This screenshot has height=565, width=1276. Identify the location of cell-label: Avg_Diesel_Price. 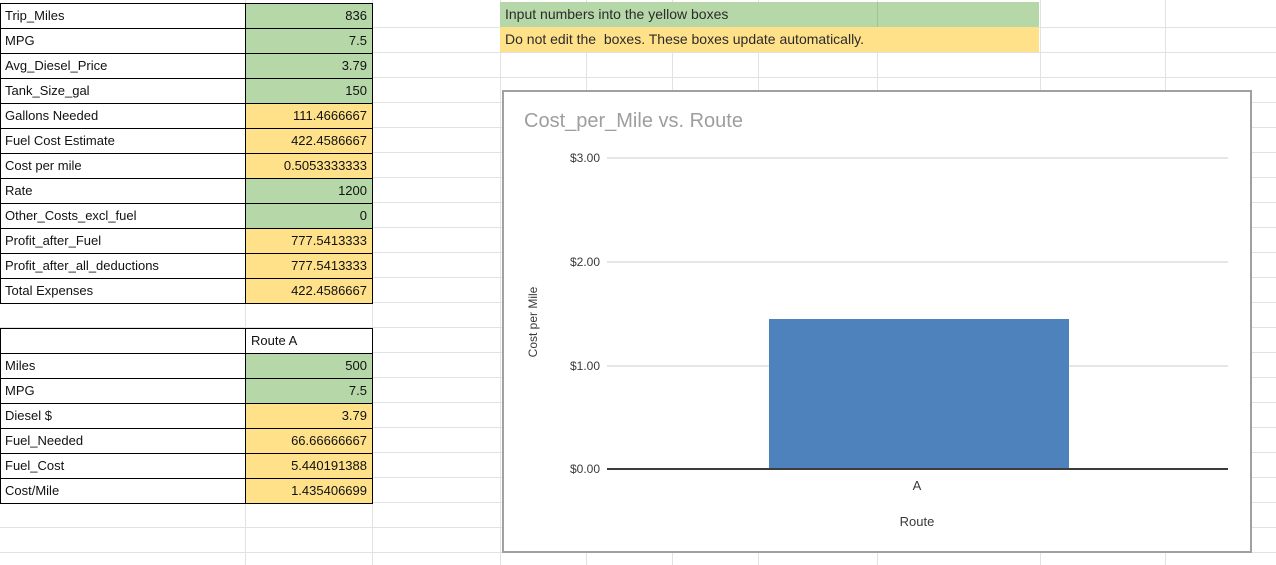
(123, 66).